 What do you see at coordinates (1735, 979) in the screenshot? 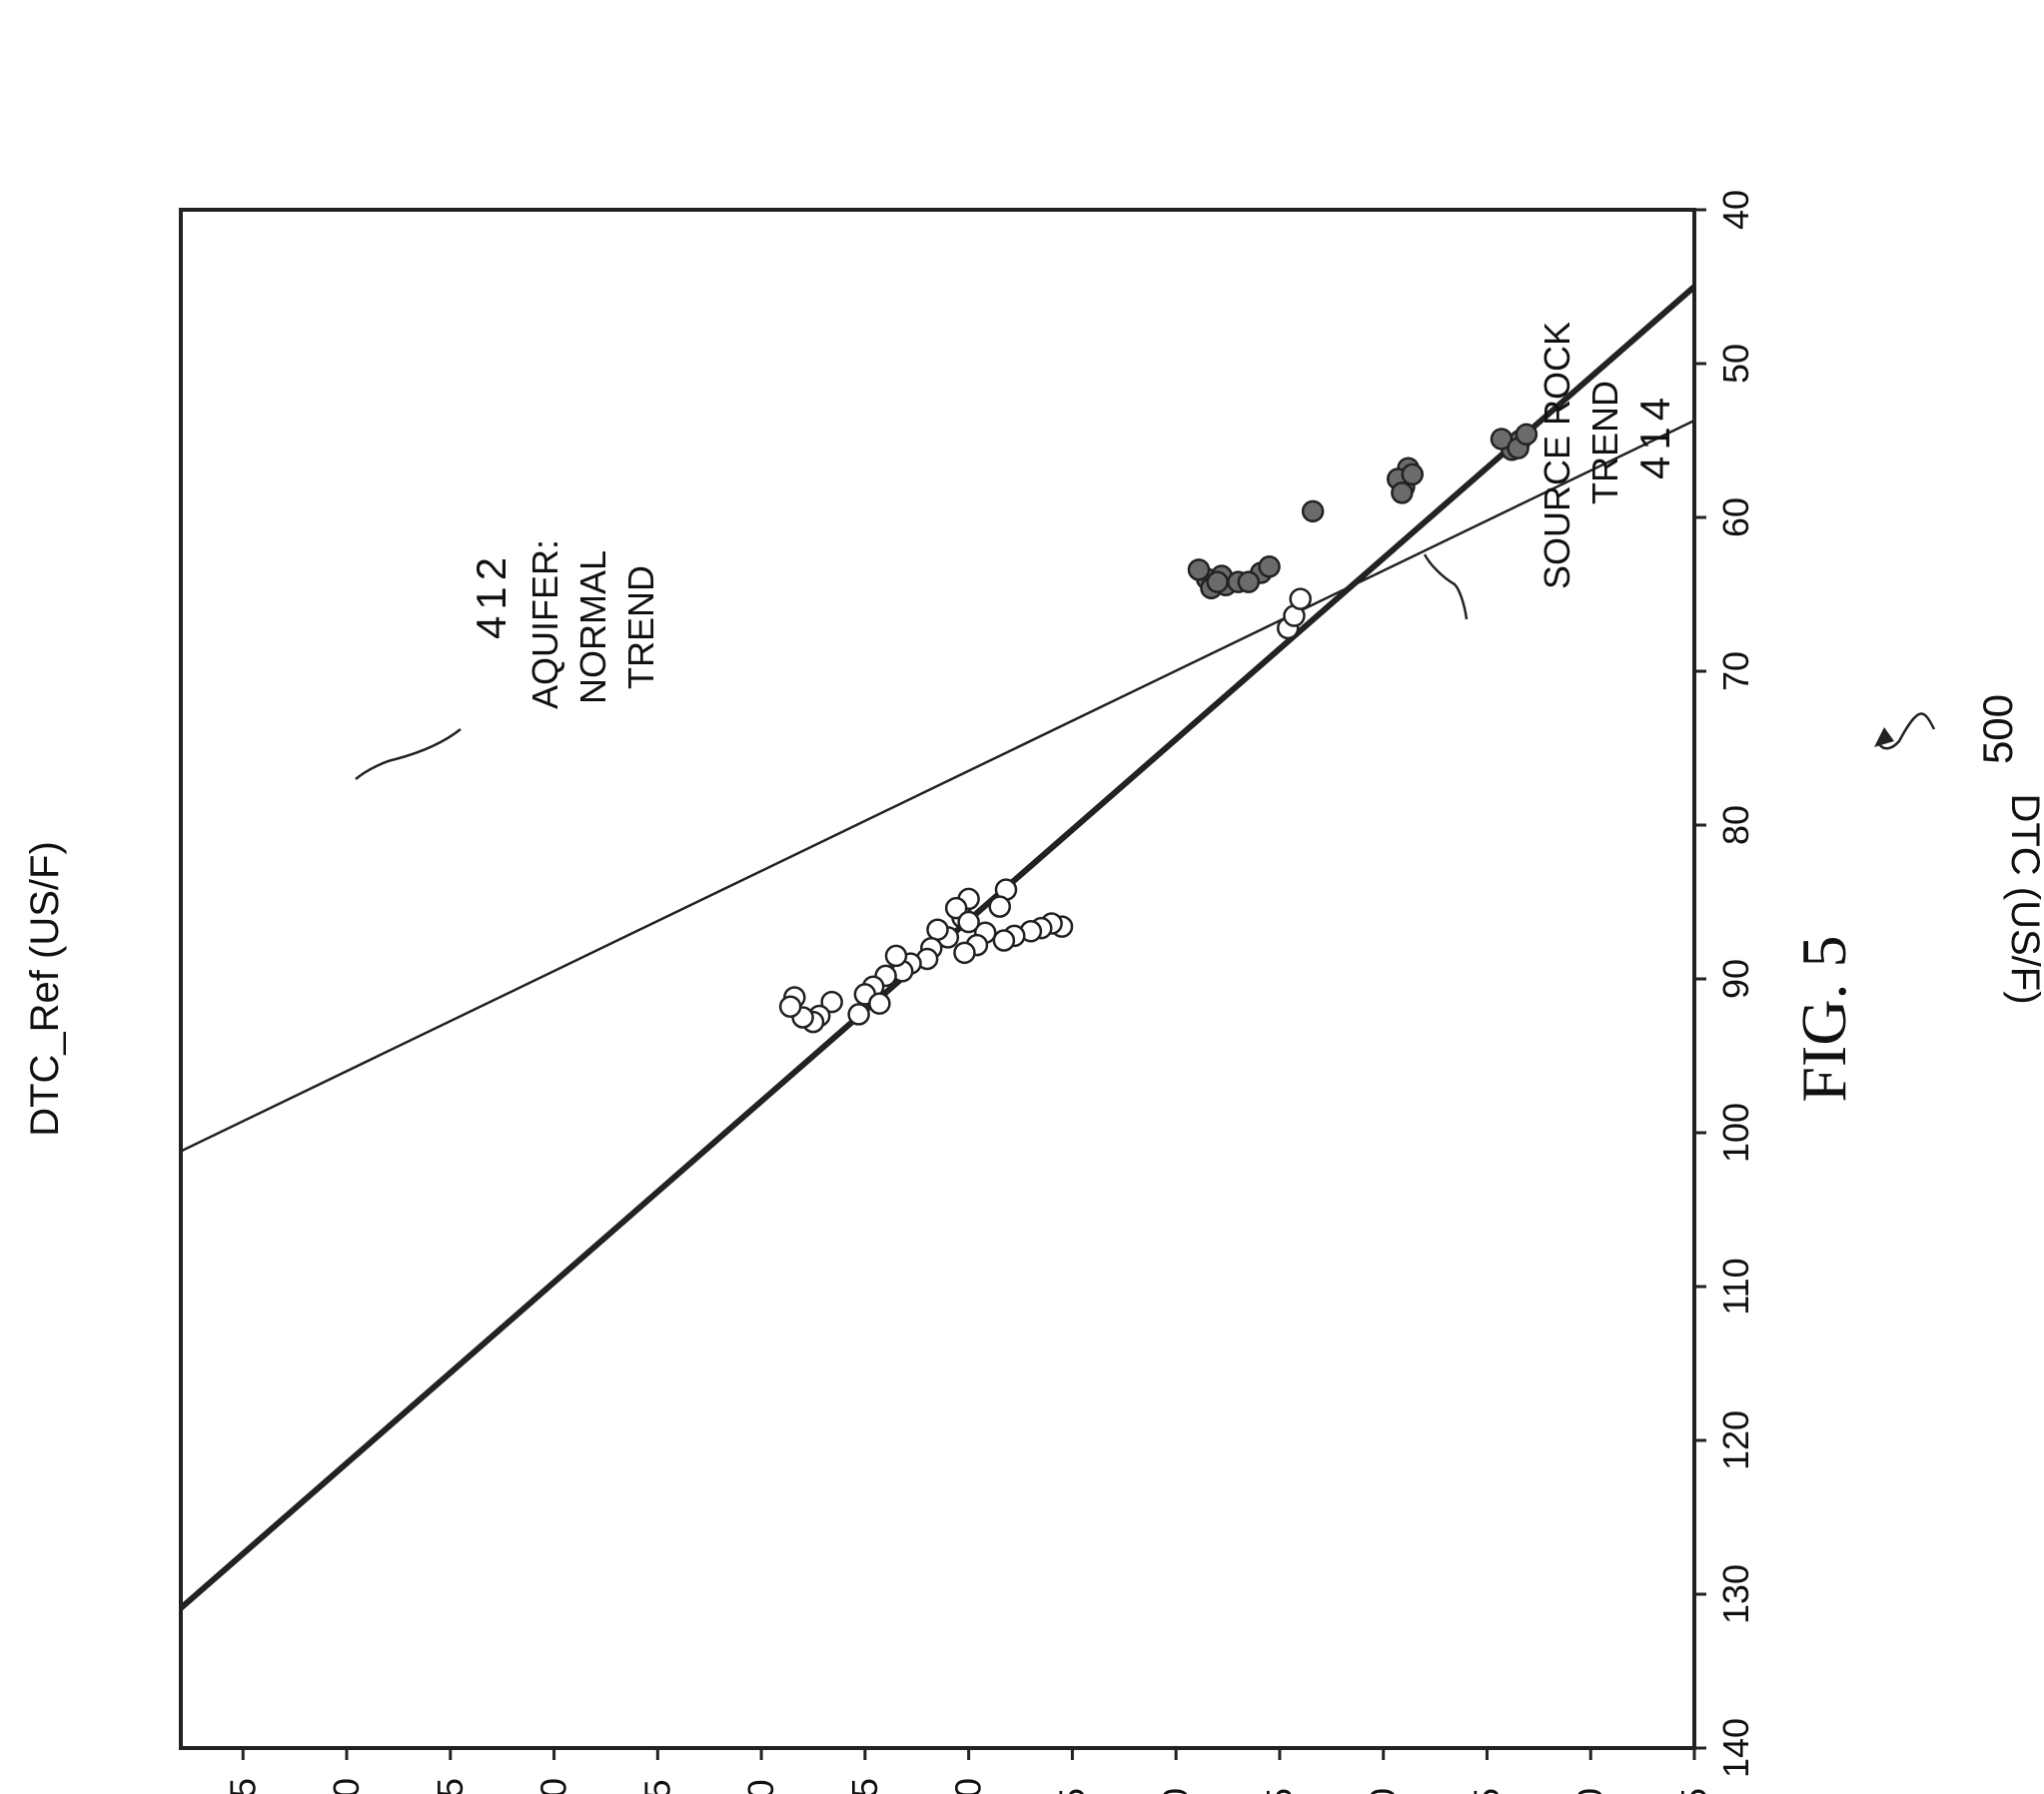
I see `dtc-tick-label: 90` at bounding box center [1735, 979].